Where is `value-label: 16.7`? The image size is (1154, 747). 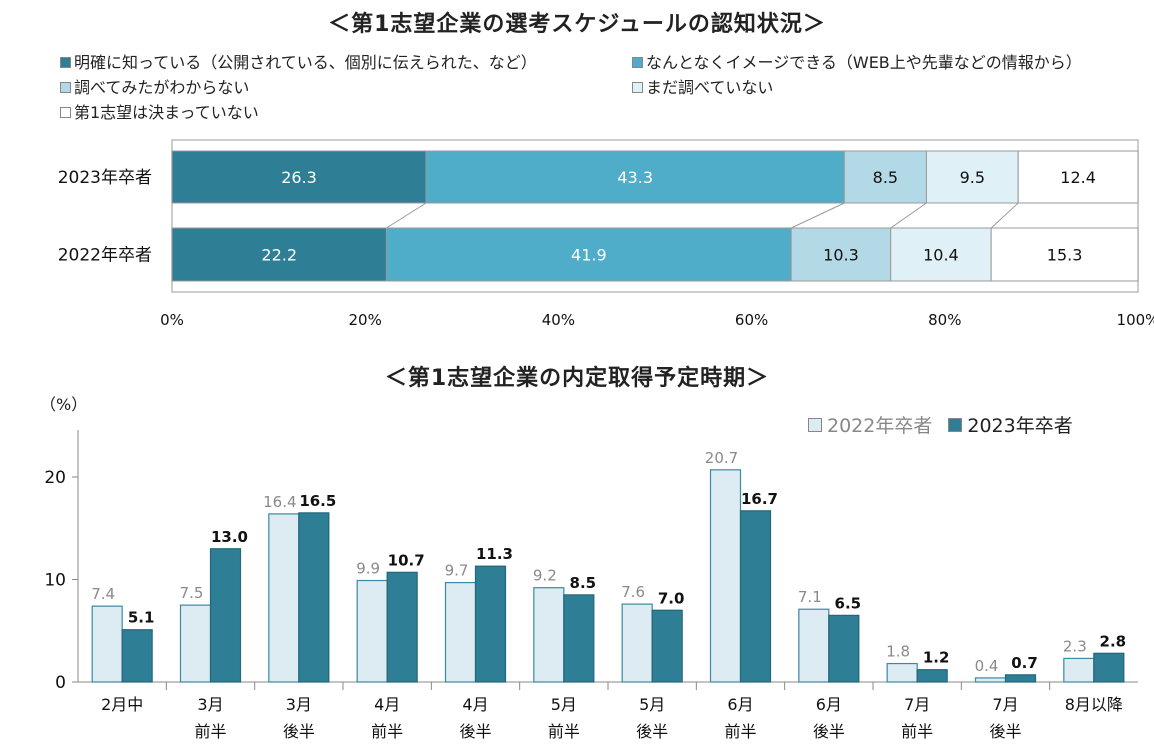 value-label: 16.7 is located at coordinates (759, 499).